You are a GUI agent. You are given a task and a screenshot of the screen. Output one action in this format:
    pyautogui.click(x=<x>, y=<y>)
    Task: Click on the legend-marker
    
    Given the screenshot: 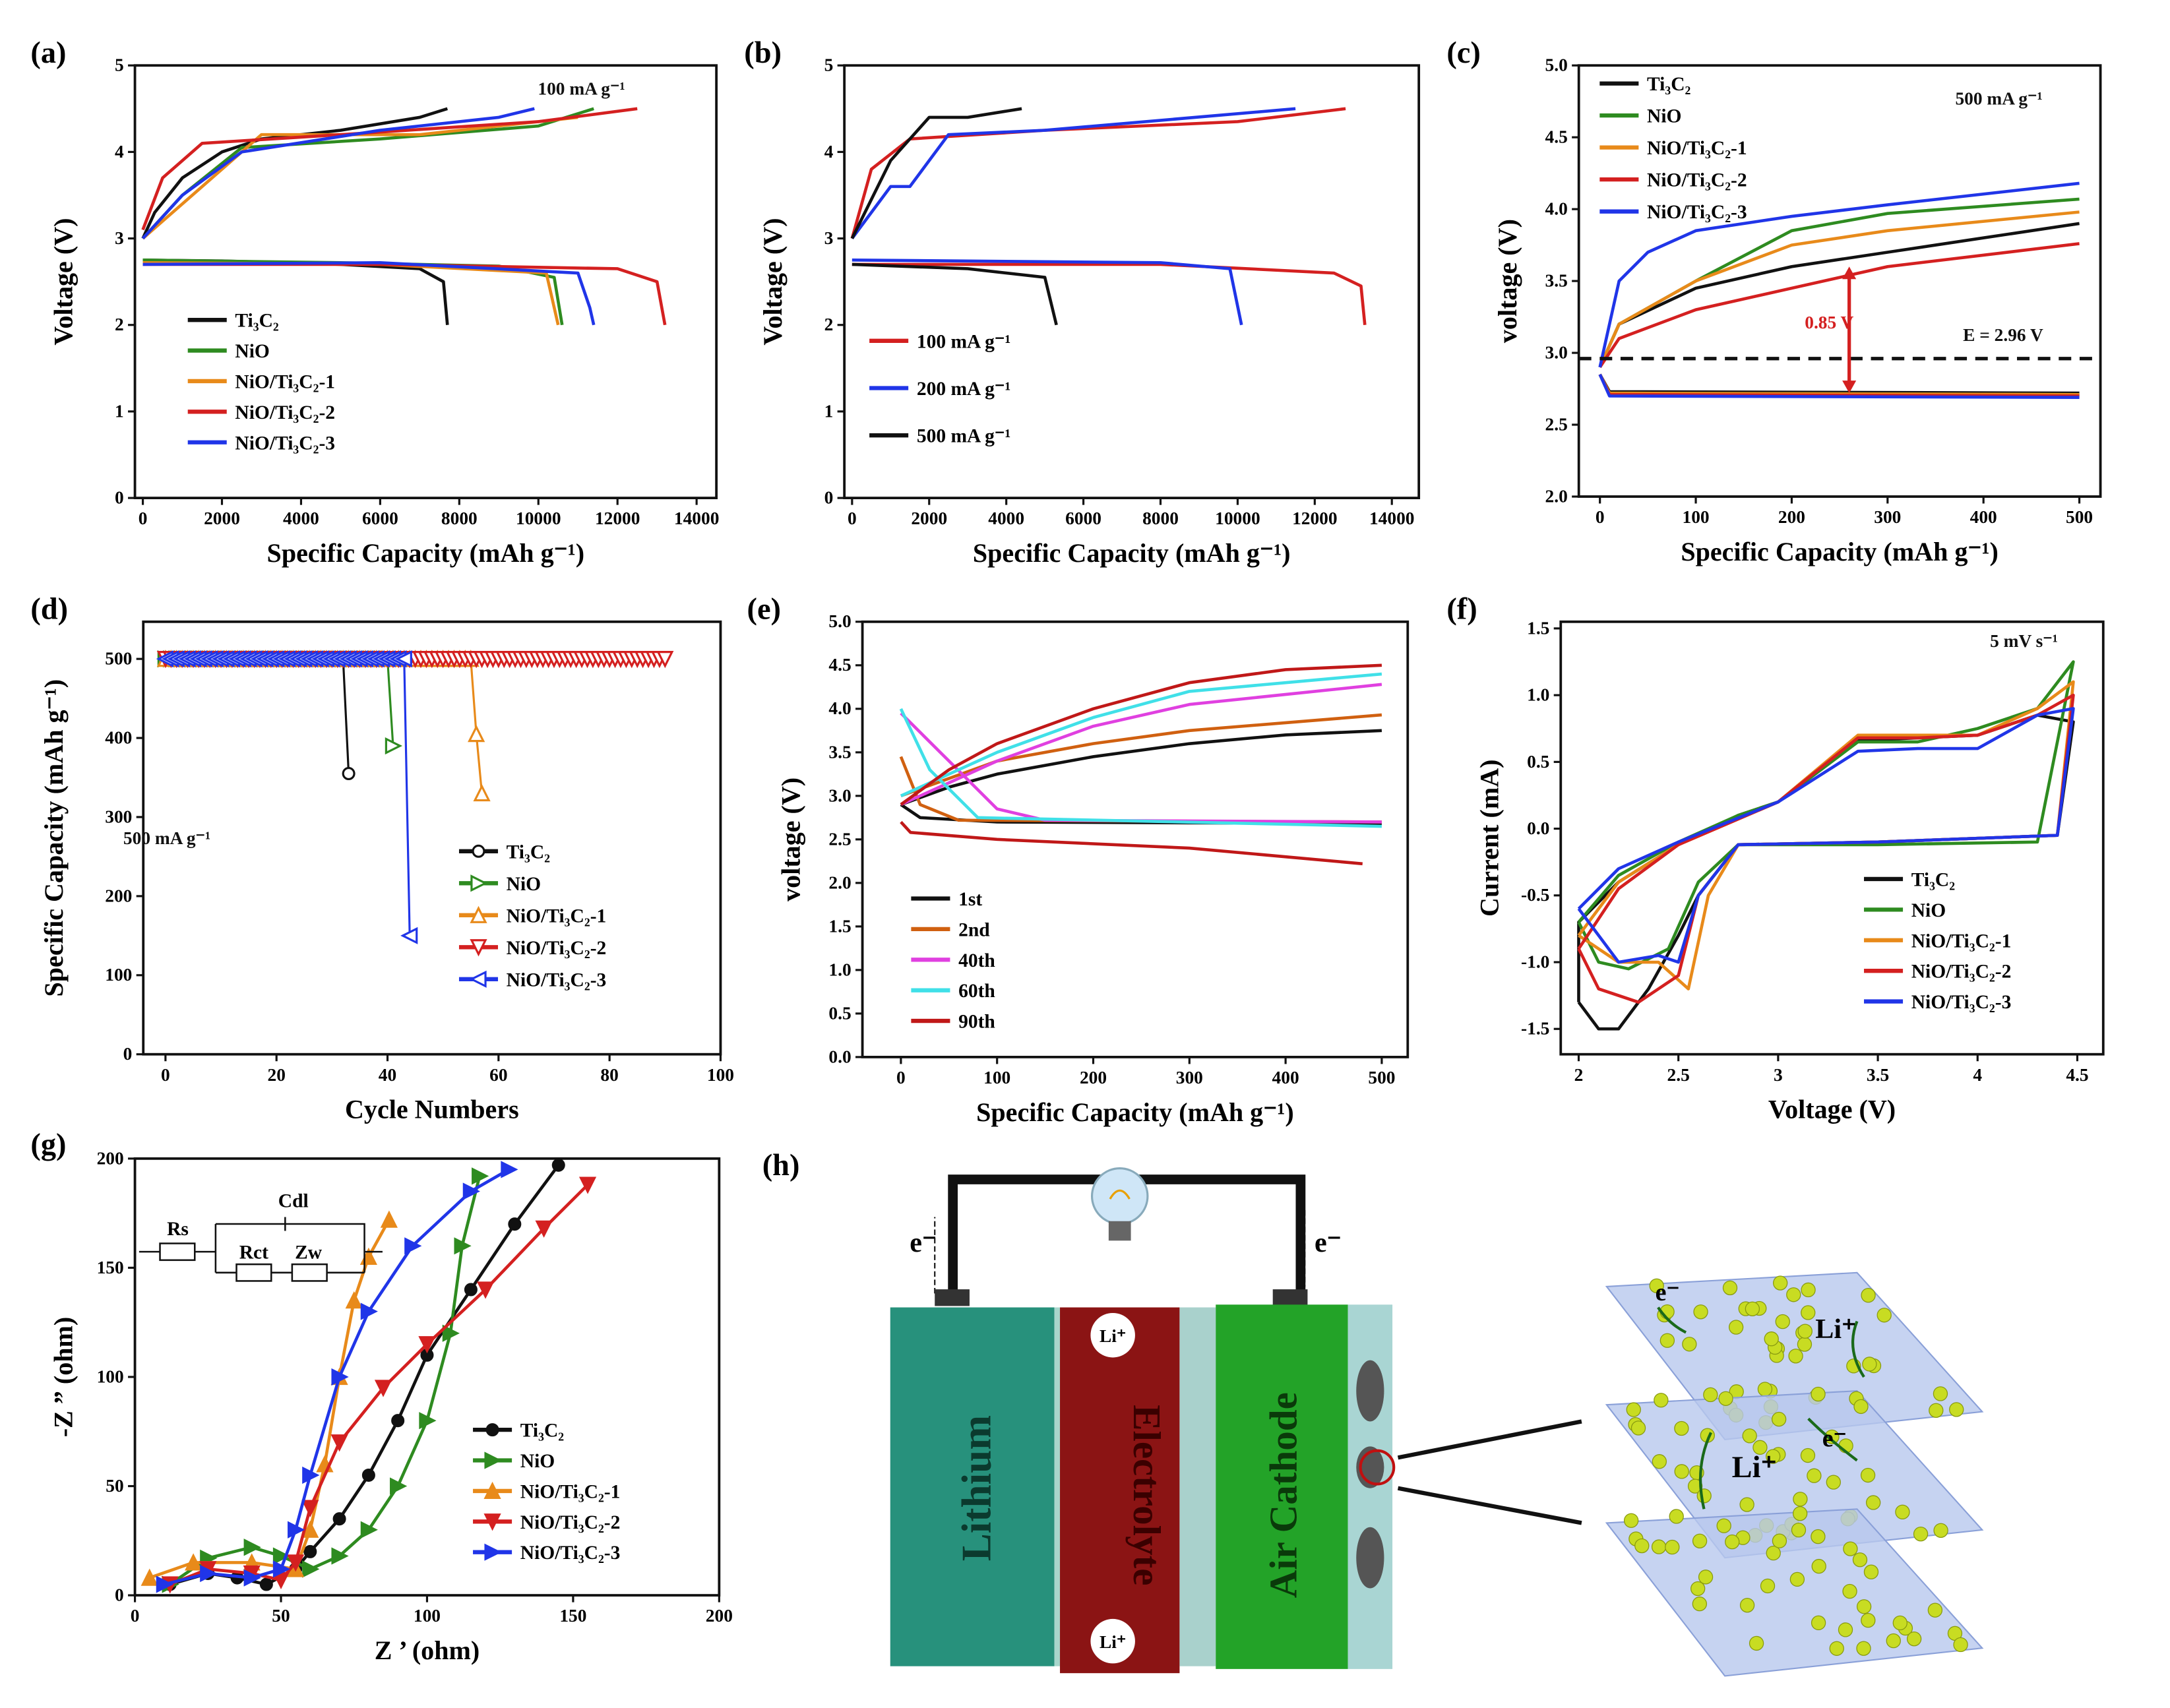 What is the action you would take?
    pyautogui.click(x=493, y=1552)
    